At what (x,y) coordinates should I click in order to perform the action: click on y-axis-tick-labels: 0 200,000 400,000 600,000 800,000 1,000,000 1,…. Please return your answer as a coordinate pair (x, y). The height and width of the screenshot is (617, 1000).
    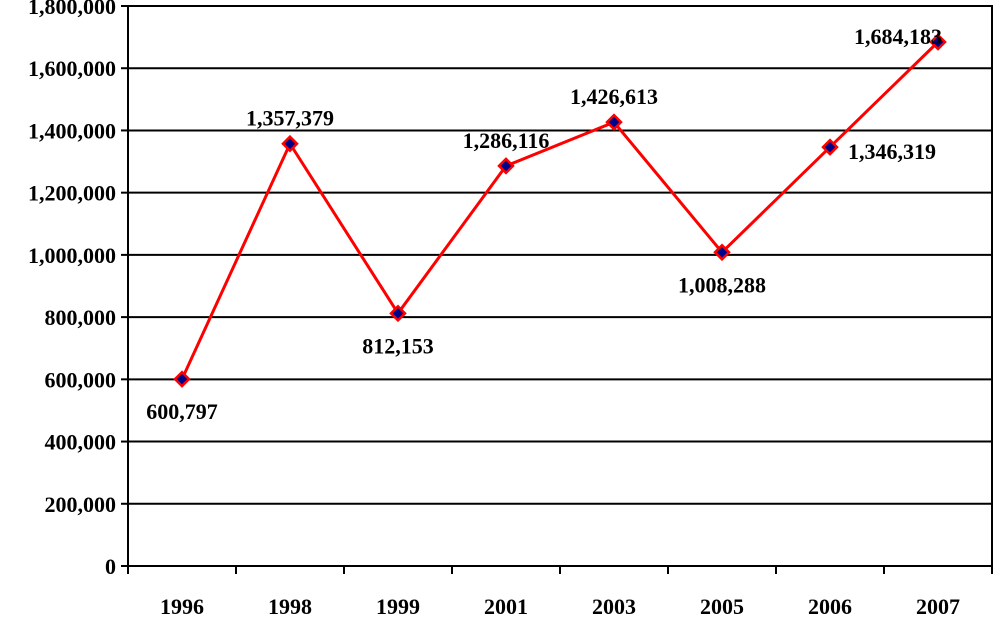
    Looking at the image, I should click on (72, 289).